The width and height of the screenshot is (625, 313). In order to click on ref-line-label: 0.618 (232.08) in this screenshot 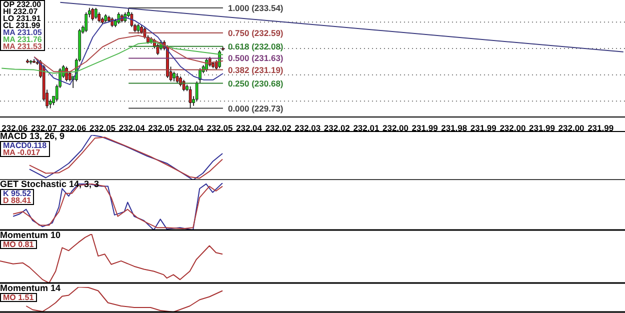, I will do `click(256, 46)`.